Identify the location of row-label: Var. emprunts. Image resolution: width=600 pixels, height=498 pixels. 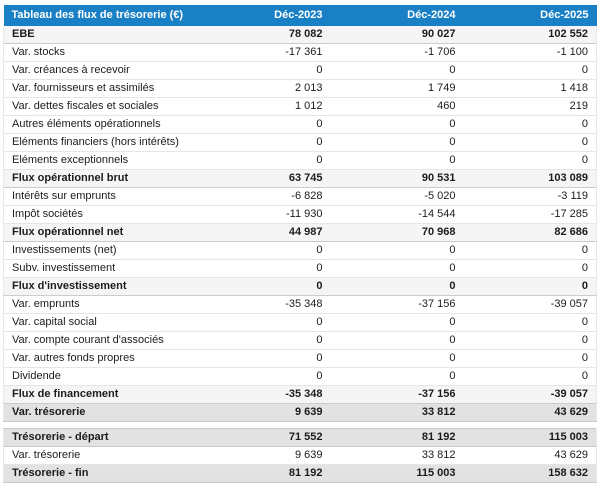
(100, 304).